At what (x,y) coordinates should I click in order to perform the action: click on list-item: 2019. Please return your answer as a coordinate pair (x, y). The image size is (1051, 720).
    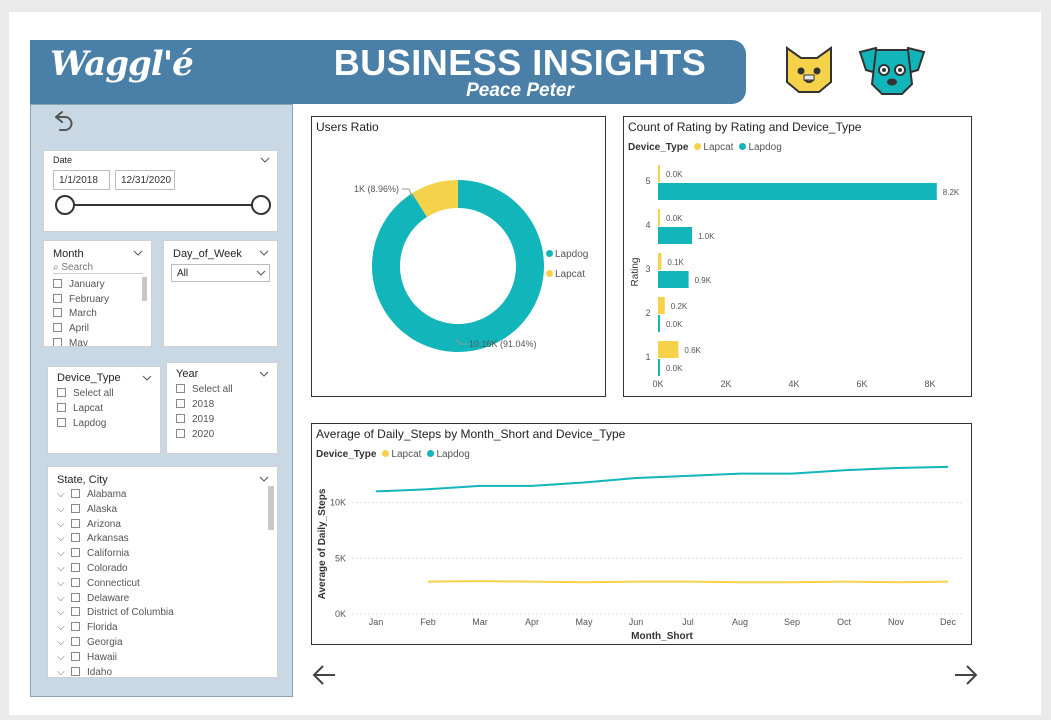
    Looking at the image, I should click on (195, 419).